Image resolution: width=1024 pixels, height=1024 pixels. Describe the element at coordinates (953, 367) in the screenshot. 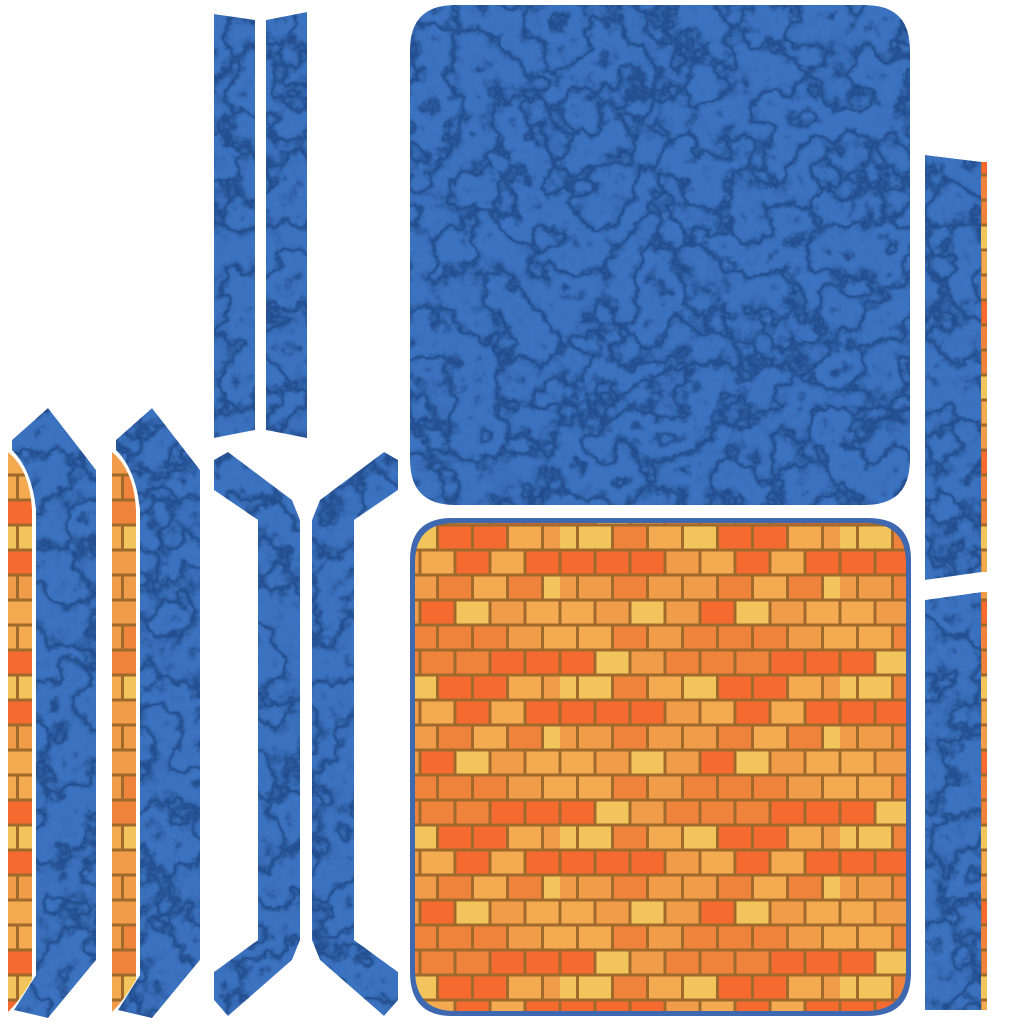

I see `marble-strip-right-upper` at that location.